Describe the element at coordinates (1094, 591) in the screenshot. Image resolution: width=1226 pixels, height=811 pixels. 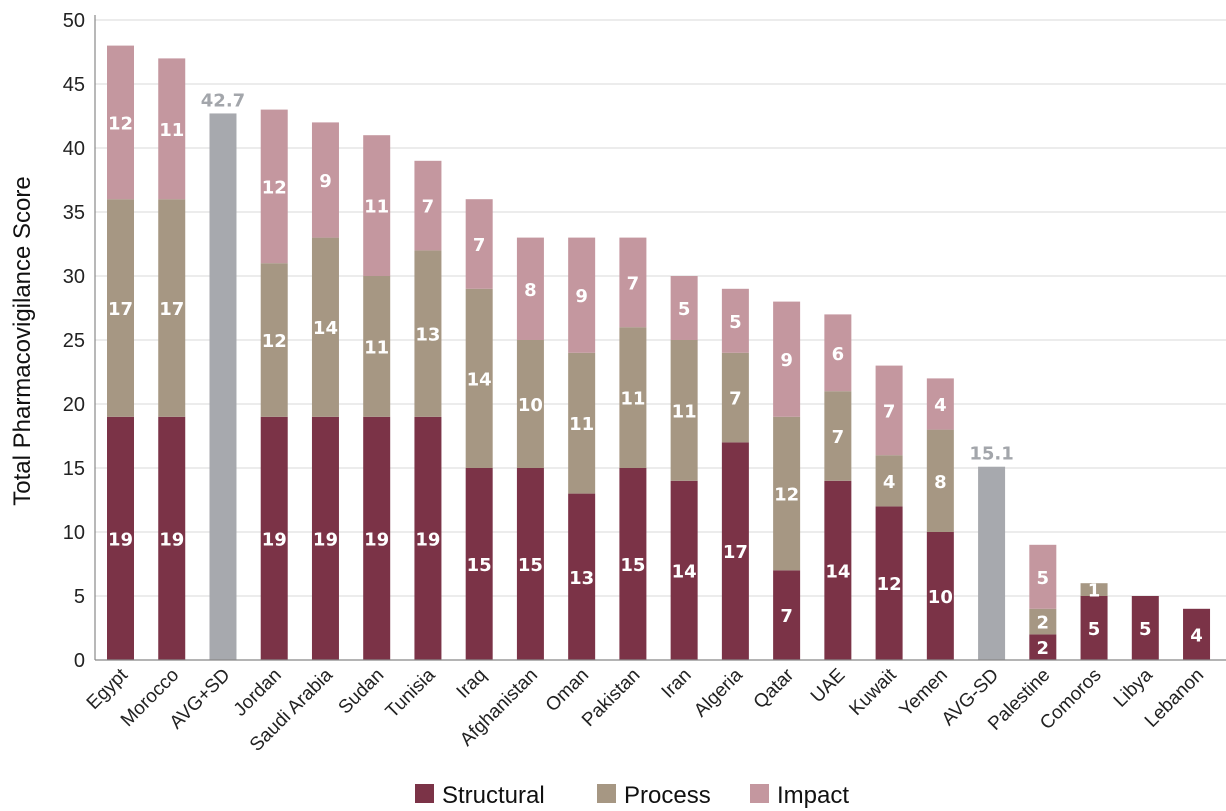
I see `data-label: 1` at that location.